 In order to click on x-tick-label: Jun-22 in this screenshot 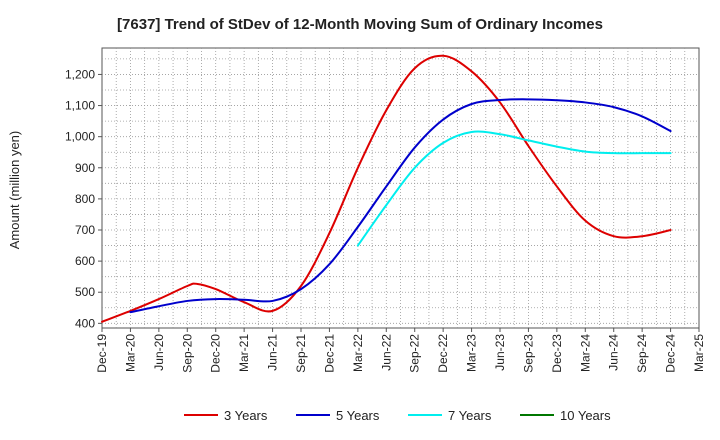, I will do `click(386, 352)`.